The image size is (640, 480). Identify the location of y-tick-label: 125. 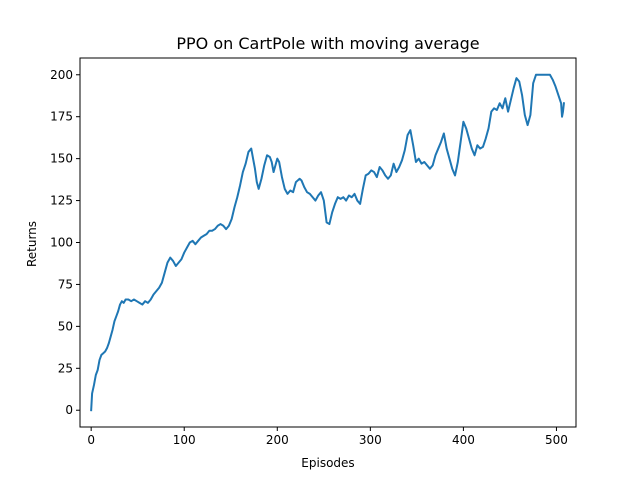
(61, 201).